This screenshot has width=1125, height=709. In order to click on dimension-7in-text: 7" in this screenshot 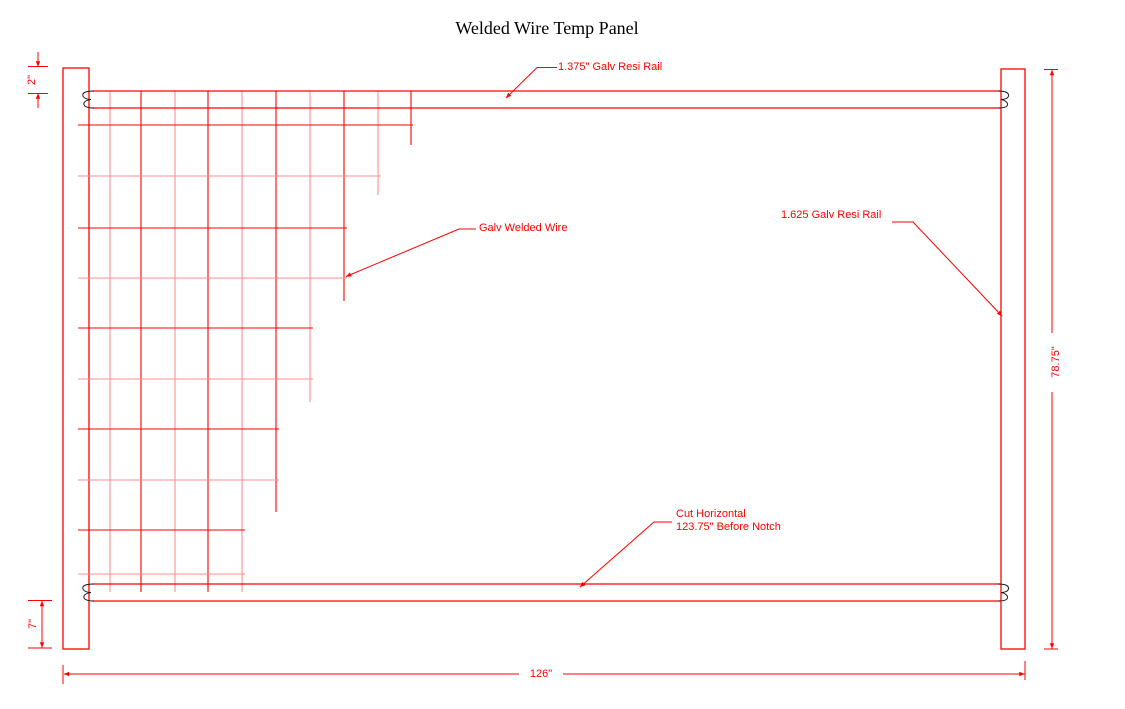, I will do `click(33, 624)`.